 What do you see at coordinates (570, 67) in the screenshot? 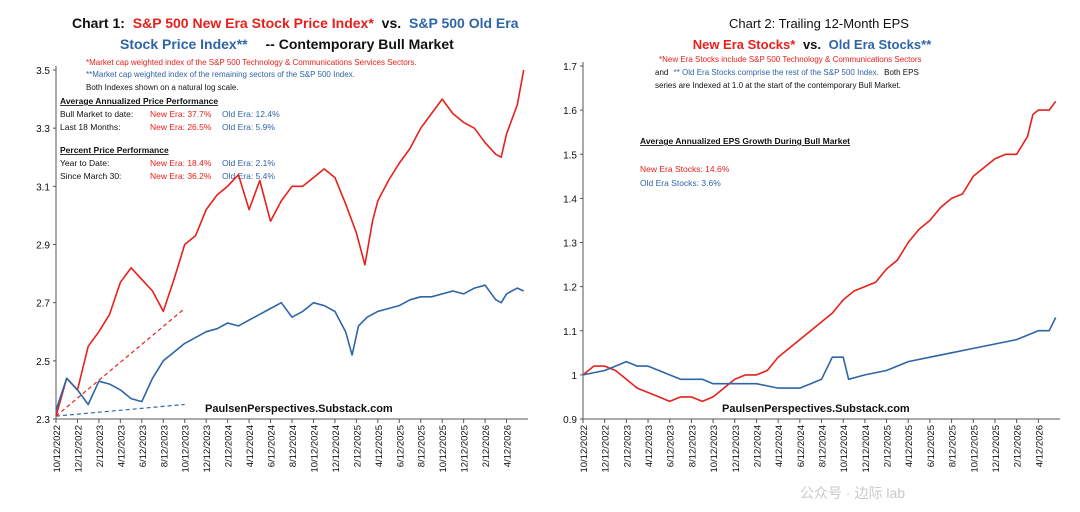
I see `y-tick-label: 1.7` at bounding box center [570, 67].